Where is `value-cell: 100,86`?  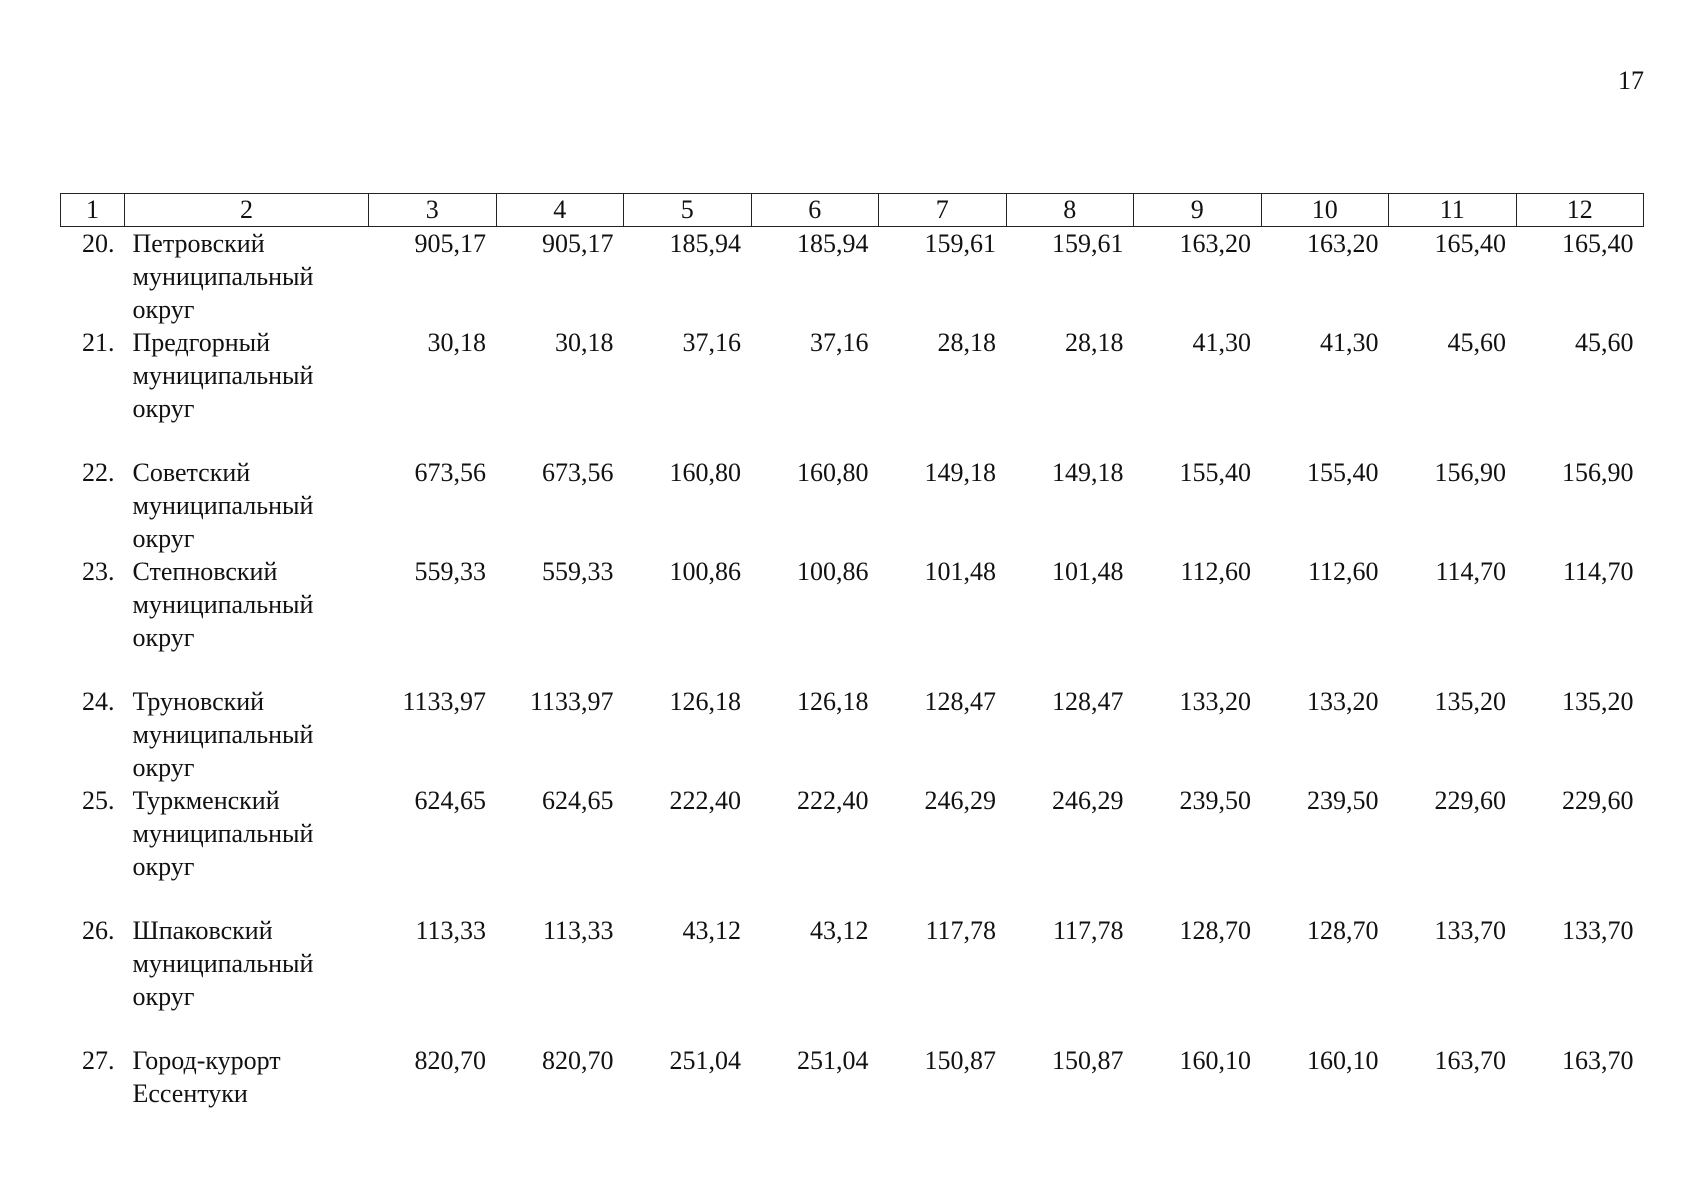
value-cell: 100,86 is located at coordinates (705, 571).